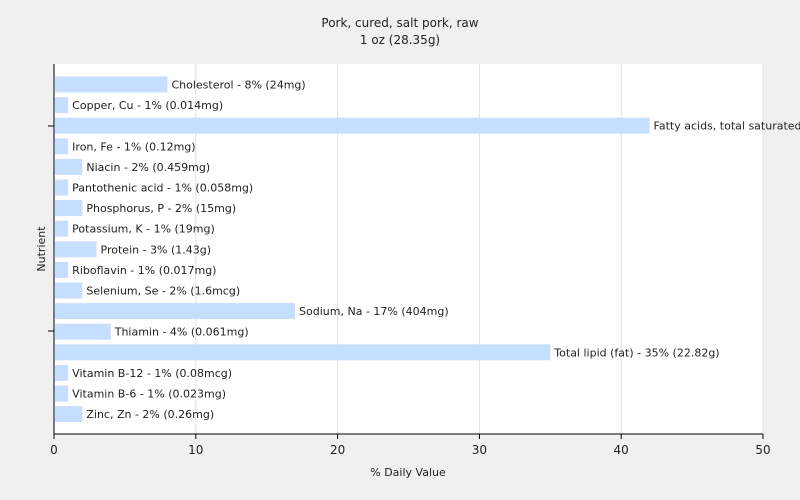  Describe the element at coordinates (144, 270) in the screenshot. I see `bar-label: Riboflavin - 1% (0.017mg)` at that location.